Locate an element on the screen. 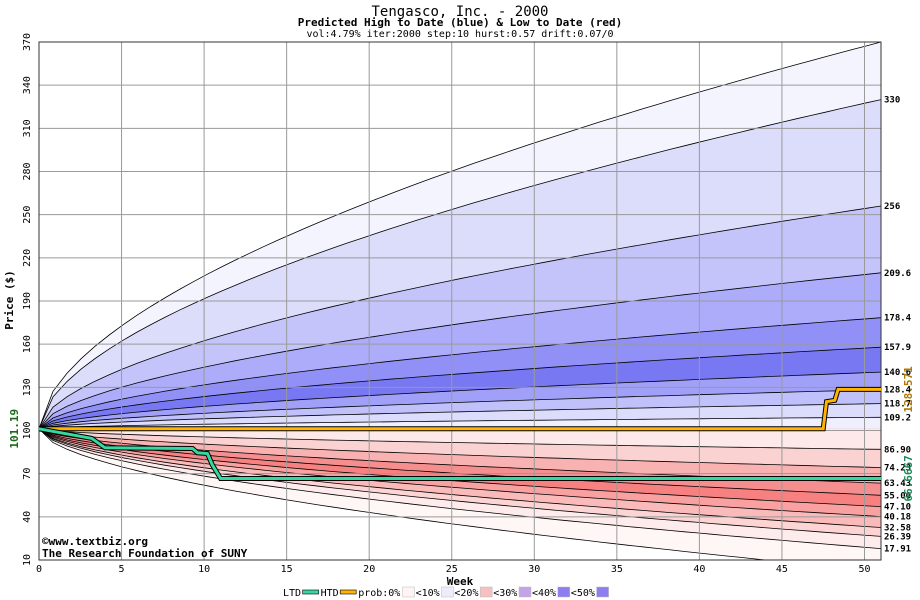  band-end-label: 109.2 is located at coordinates (897, 418).